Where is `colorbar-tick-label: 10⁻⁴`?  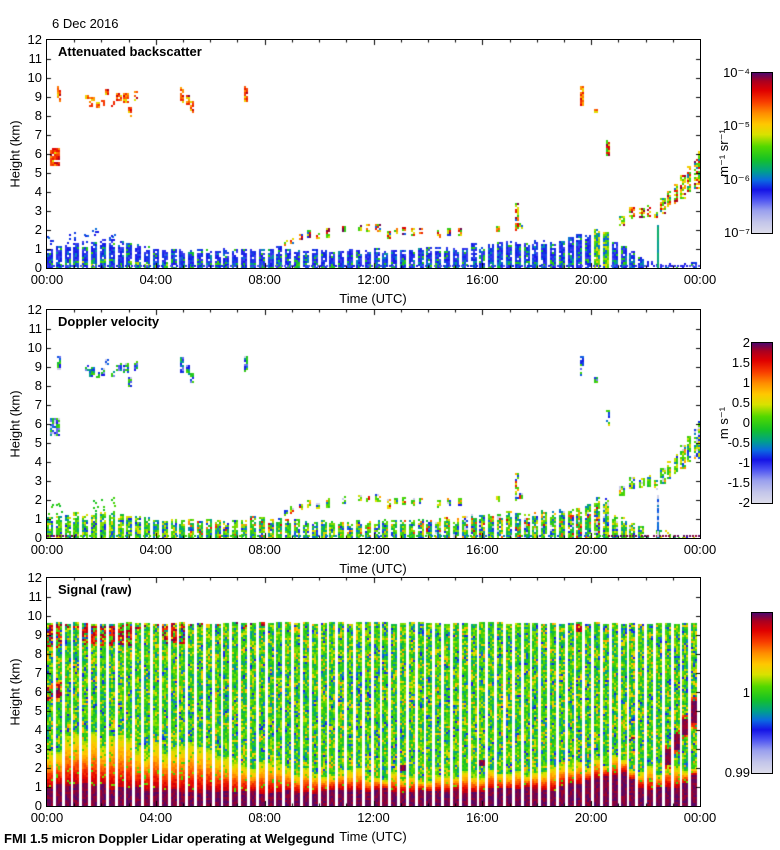
colorbar-tick-label: 10⁻⁴ is located at coordinates (736, 72).